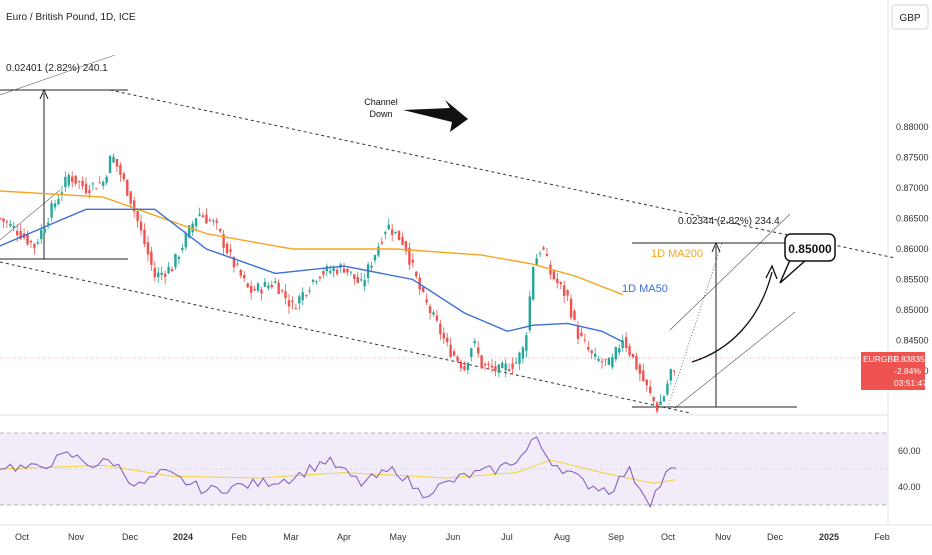  I want to click on channel-arrow, so click(435, 116).